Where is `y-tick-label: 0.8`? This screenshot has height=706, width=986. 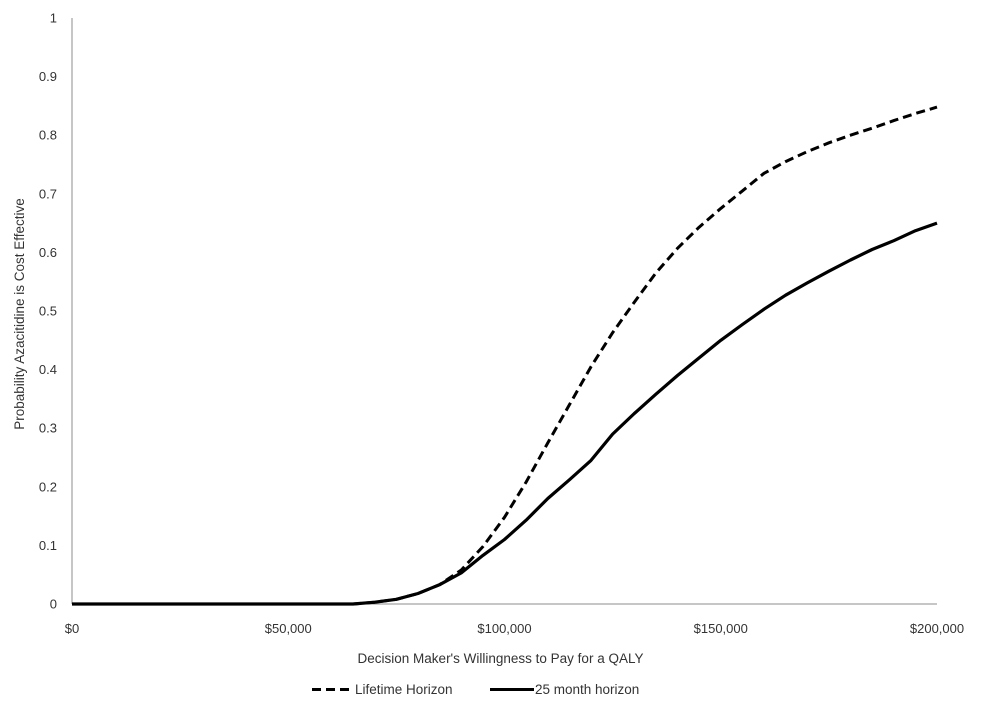
y-tick-label: 0.8 is located at coordinates (48, 135).